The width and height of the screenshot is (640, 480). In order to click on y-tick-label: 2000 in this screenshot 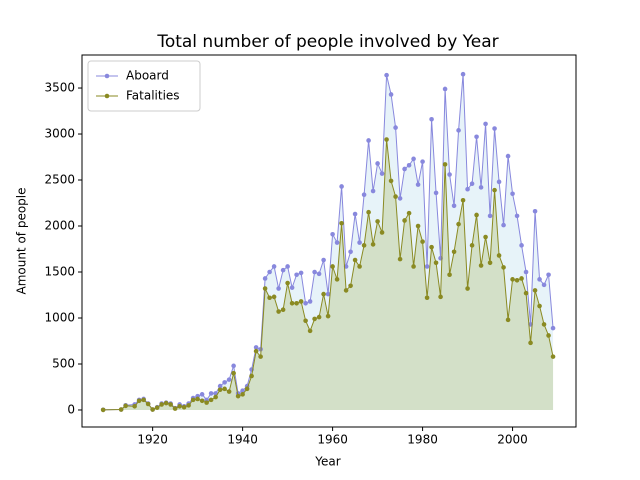, I will do `click(59, 226)`.